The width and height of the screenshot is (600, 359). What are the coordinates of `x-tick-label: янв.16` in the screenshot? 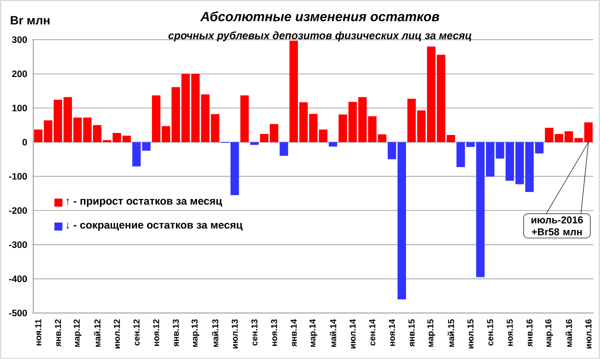 It's located at (529, 333).